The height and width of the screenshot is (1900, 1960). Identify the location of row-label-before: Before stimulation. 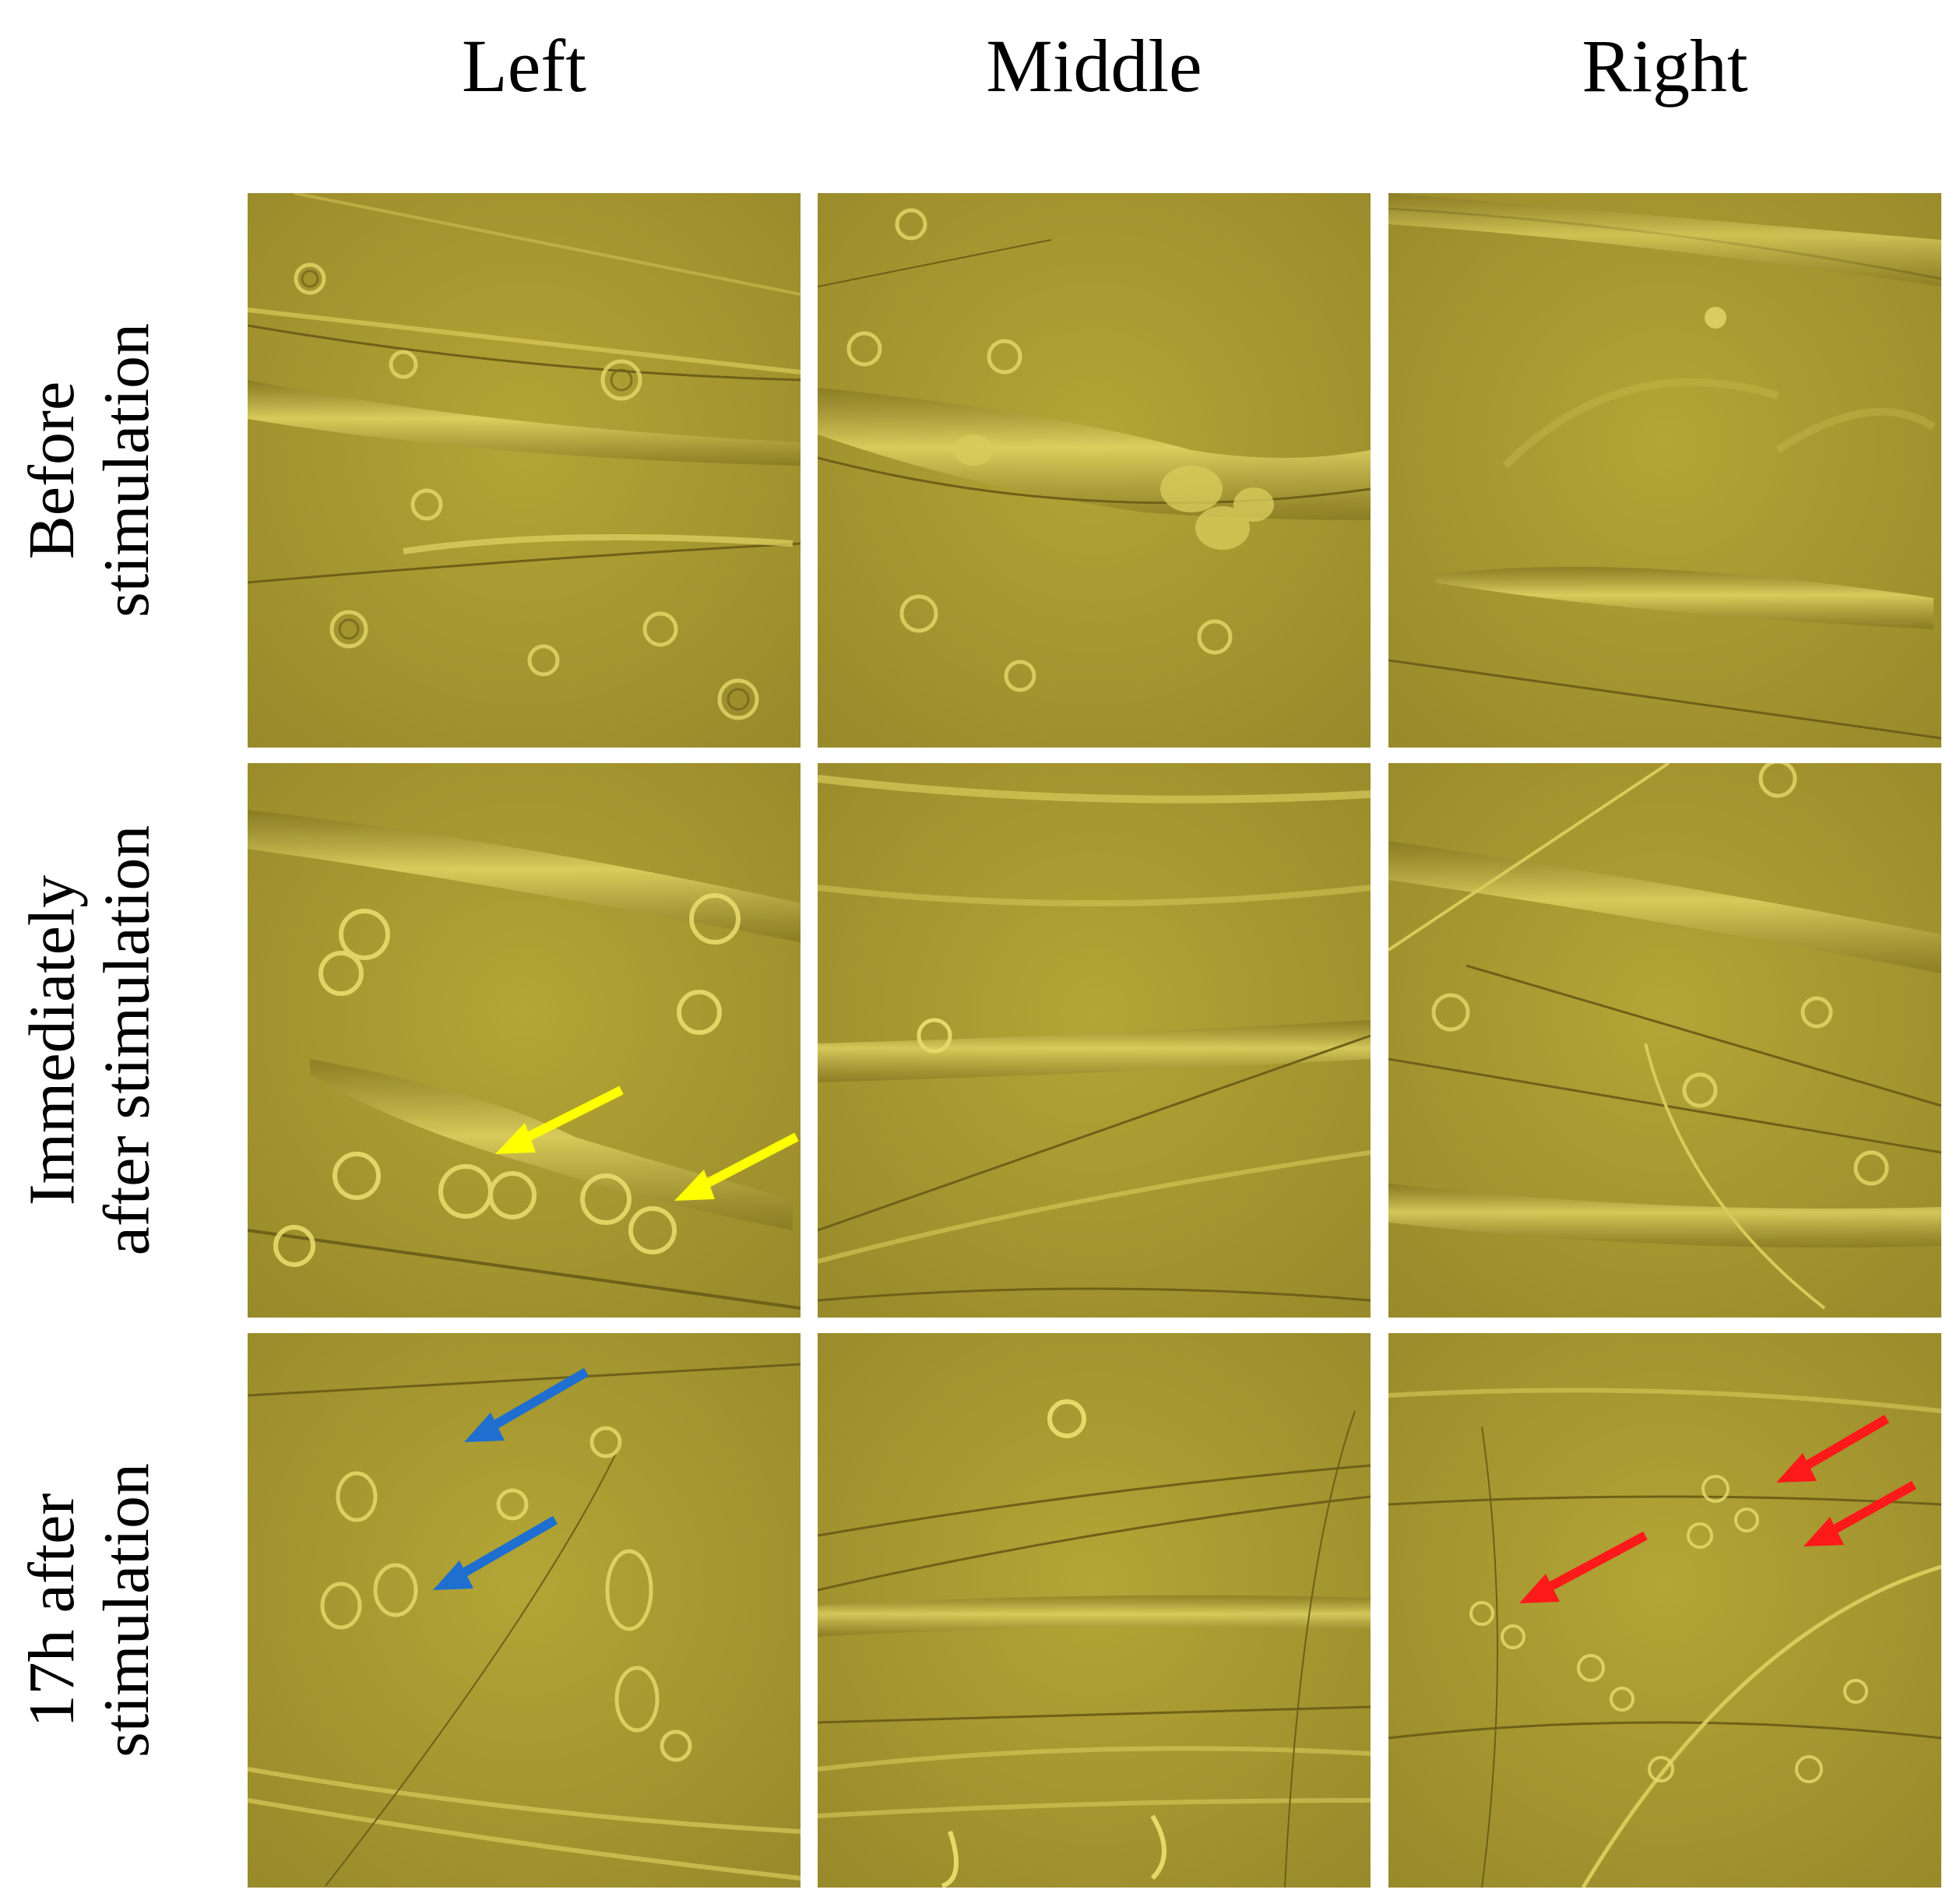
(89, 470).